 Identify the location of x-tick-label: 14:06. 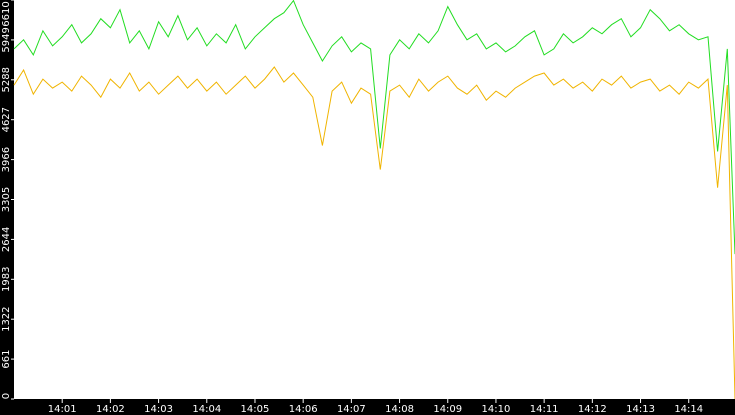
(303, 409).